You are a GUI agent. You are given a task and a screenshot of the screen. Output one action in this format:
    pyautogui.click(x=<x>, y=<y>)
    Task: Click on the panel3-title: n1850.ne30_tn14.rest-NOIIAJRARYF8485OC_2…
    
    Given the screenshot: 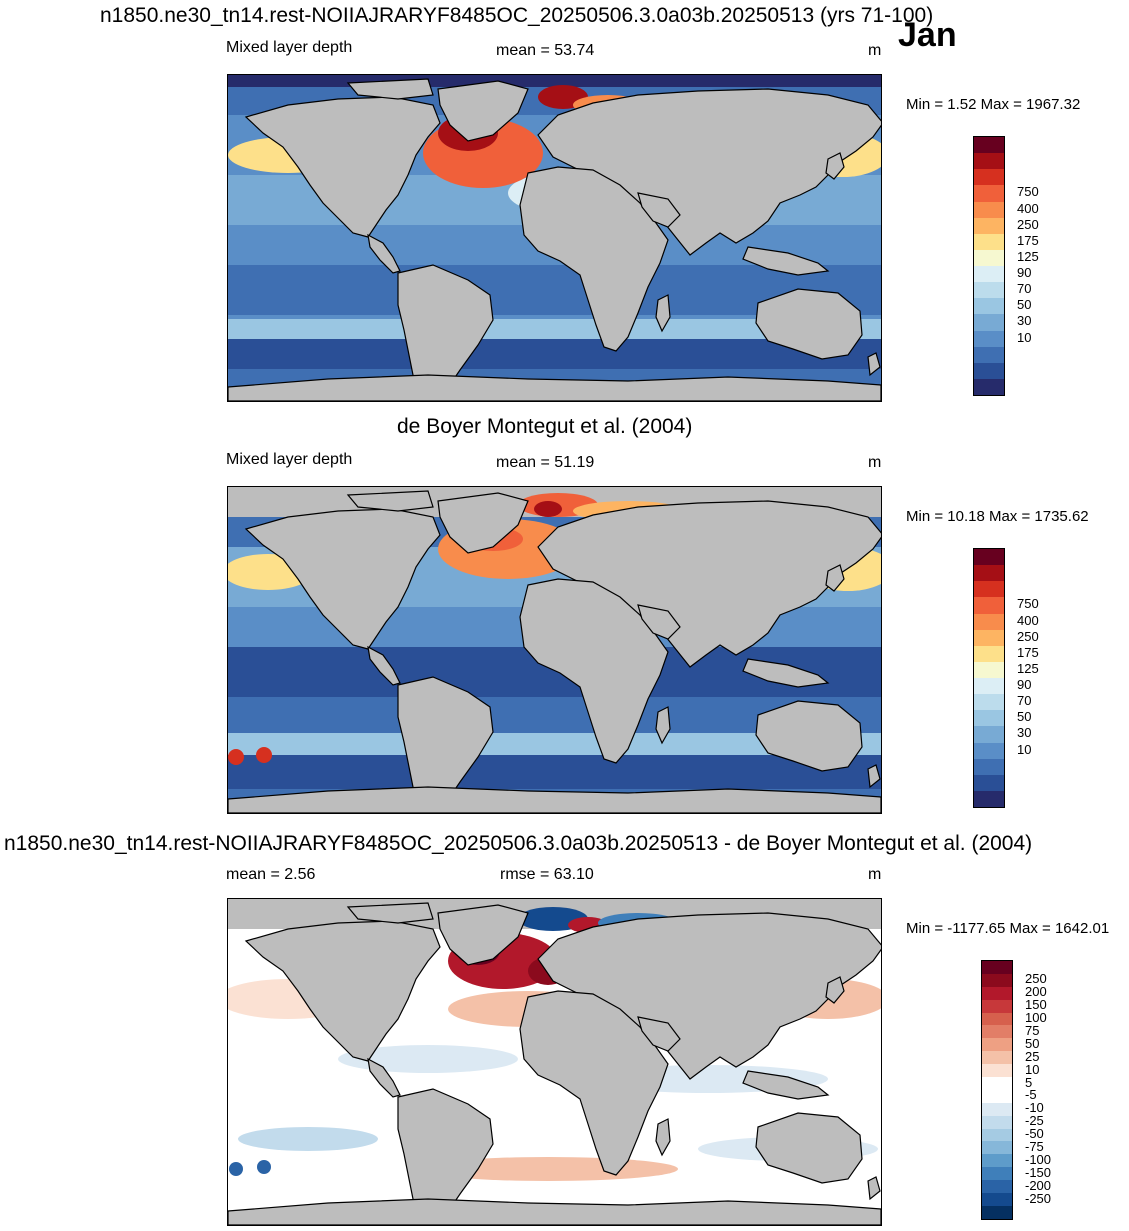 What is the action you would take?
    pyautogui.click(x=518, y=843)
    